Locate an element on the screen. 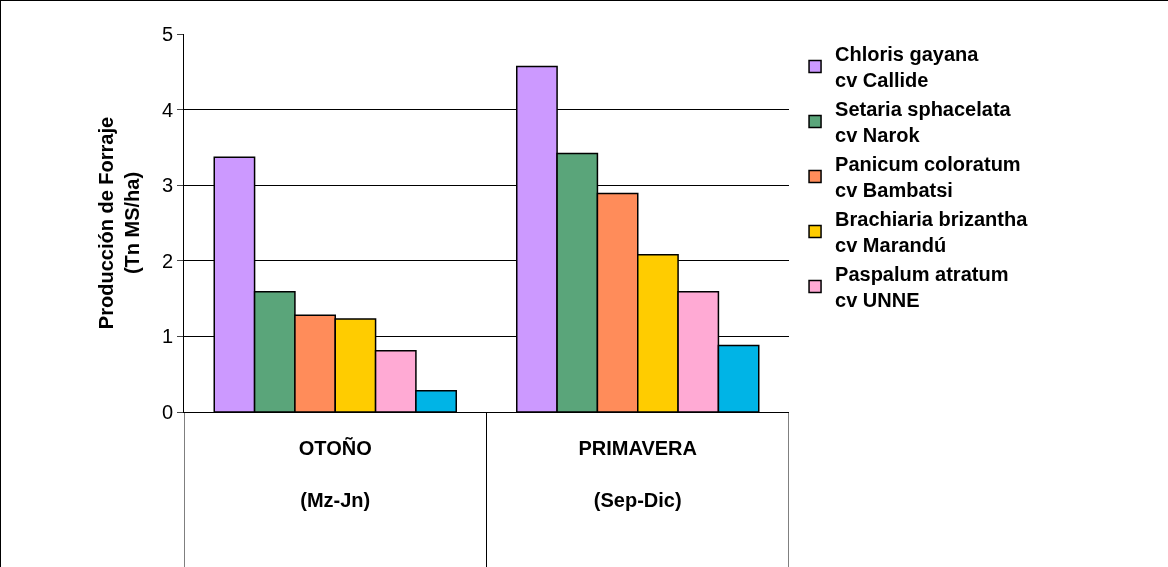 The image size is (1168, 567). y-tick-label: 2 is located at coordinates (167, 260).